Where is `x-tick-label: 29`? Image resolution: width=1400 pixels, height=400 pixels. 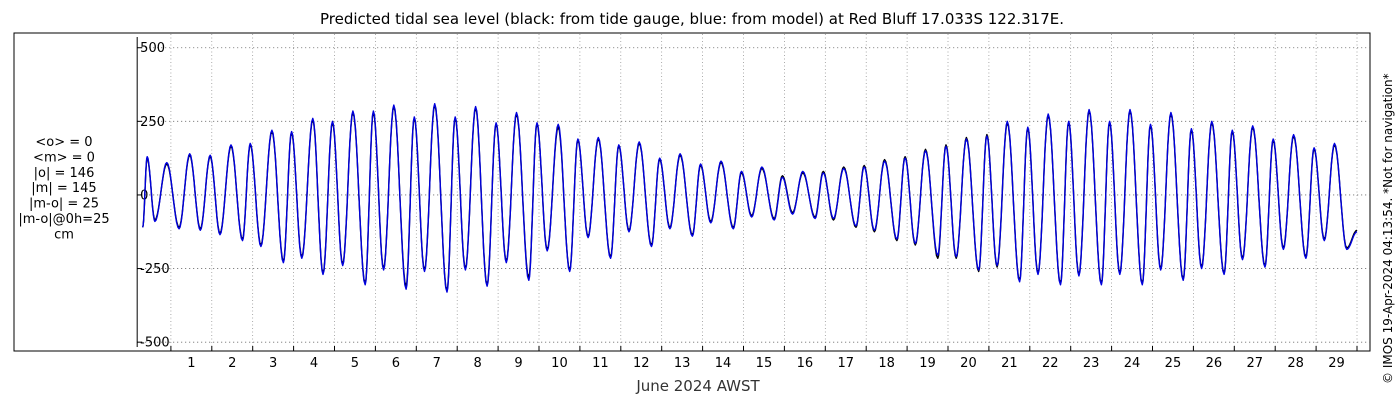 x-tick-label: 29 is located at coordinates (1336, 363).